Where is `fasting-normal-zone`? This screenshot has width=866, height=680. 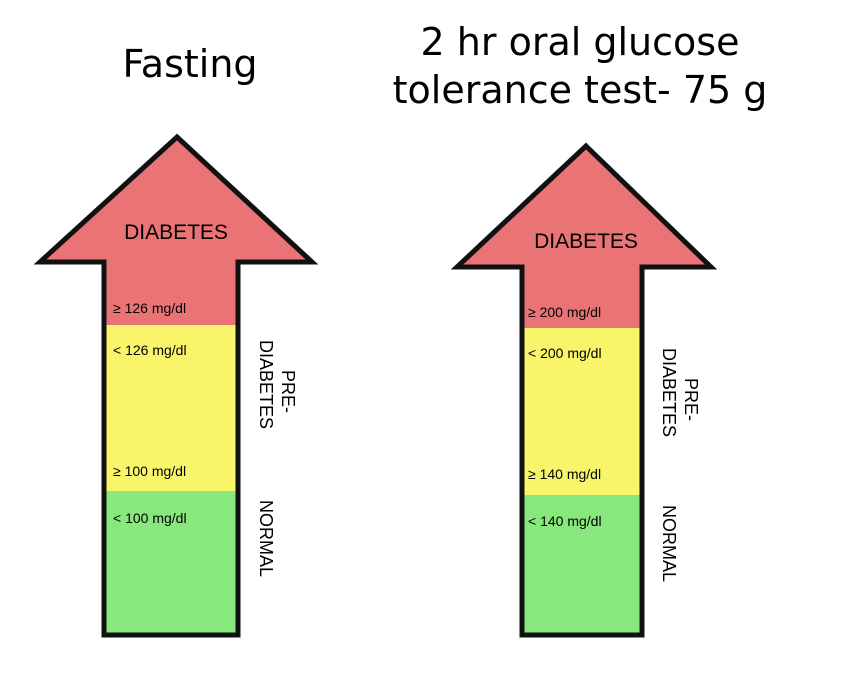
fasting-normal-zone is located at coordinates (171, 563).